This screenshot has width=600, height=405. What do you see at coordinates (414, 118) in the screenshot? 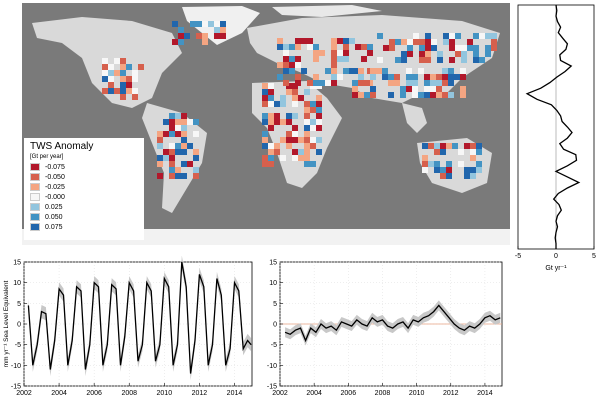
I see `land-southeast-asia` at bounding box center [414, 118].